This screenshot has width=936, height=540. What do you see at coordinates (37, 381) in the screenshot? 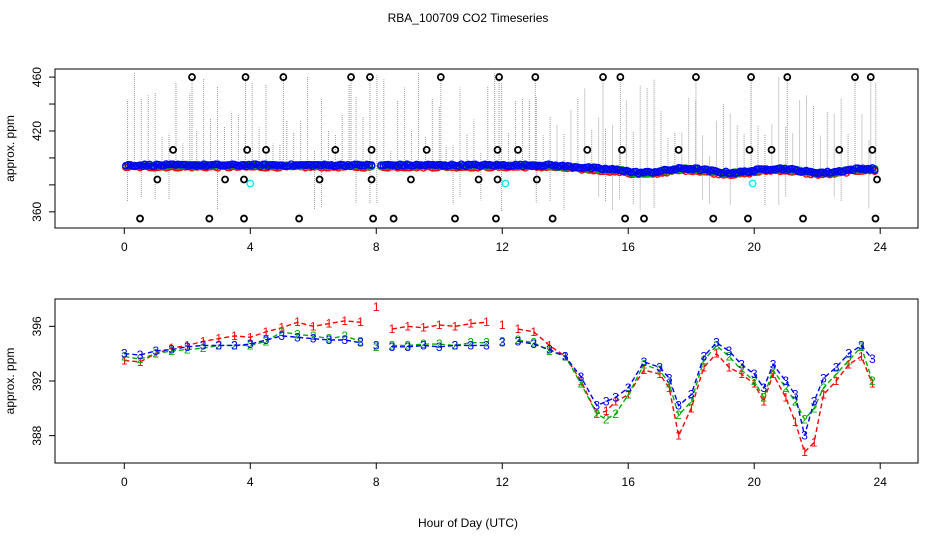
I see `y-tick-label: 392` at bounding box center [37, 381].